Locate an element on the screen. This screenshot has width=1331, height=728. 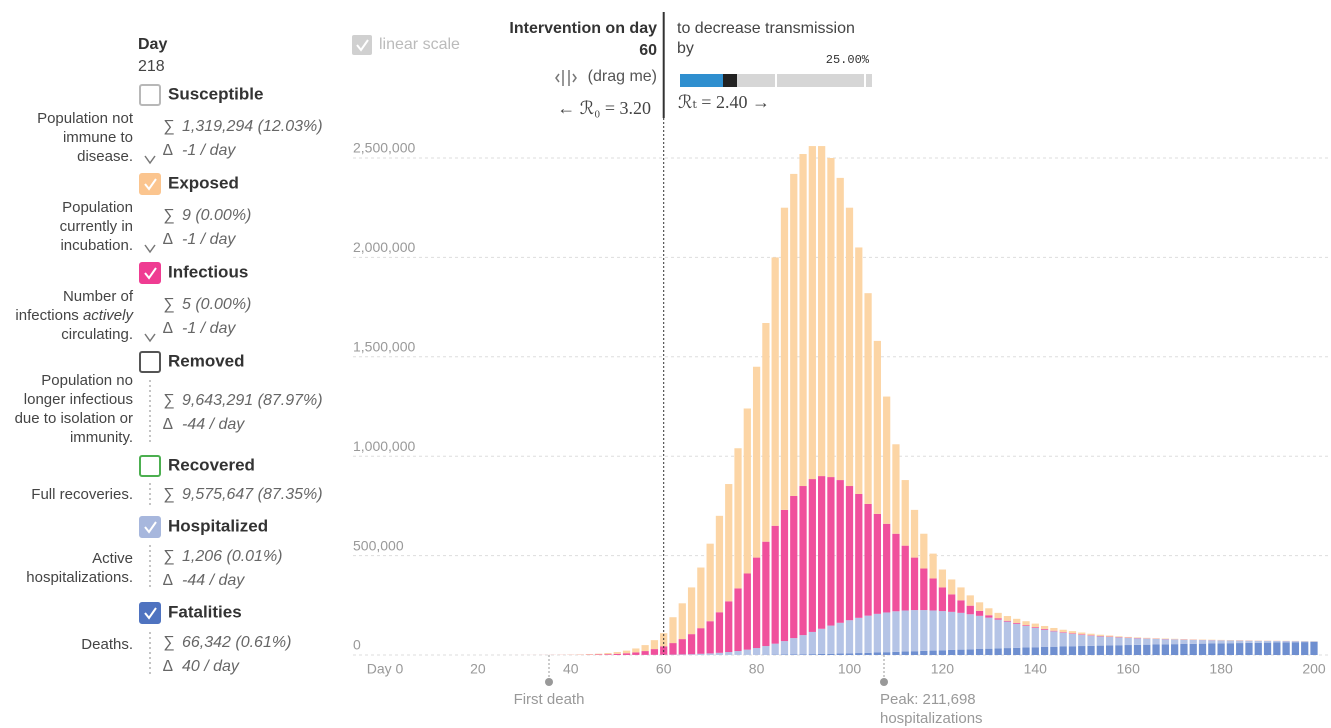
y-tick-label: 0 is located at coordinates (357, 645).